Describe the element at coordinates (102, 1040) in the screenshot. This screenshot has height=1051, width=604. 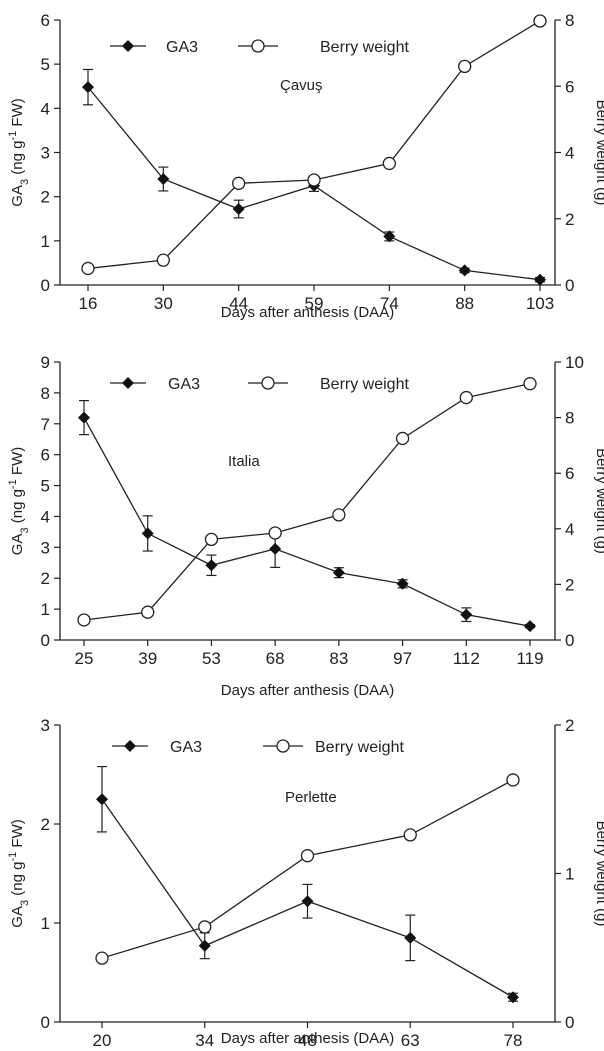
I see `x-tick-label: 20` at that location.